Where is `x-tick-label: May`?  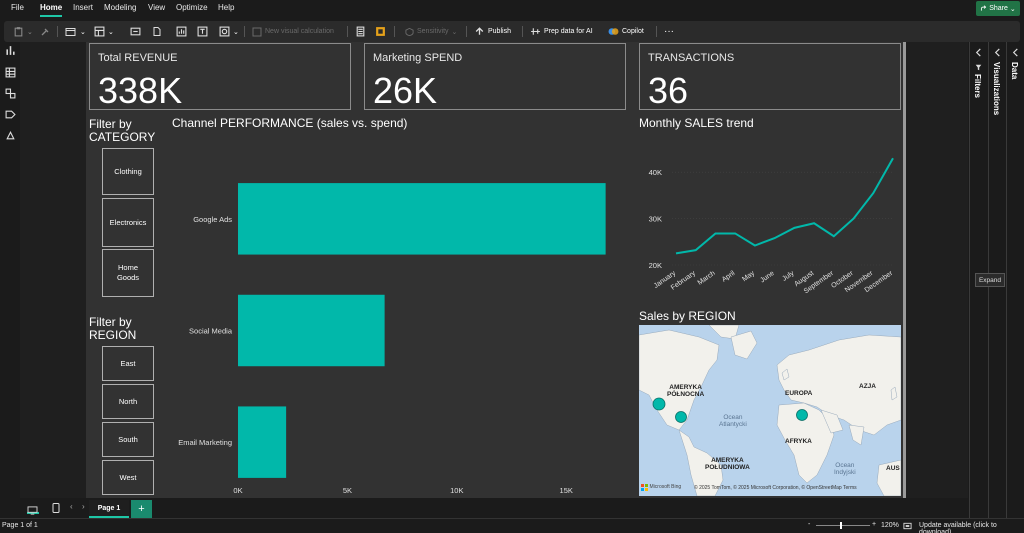
x-tick-label: May is located at coordinates (748, 277).